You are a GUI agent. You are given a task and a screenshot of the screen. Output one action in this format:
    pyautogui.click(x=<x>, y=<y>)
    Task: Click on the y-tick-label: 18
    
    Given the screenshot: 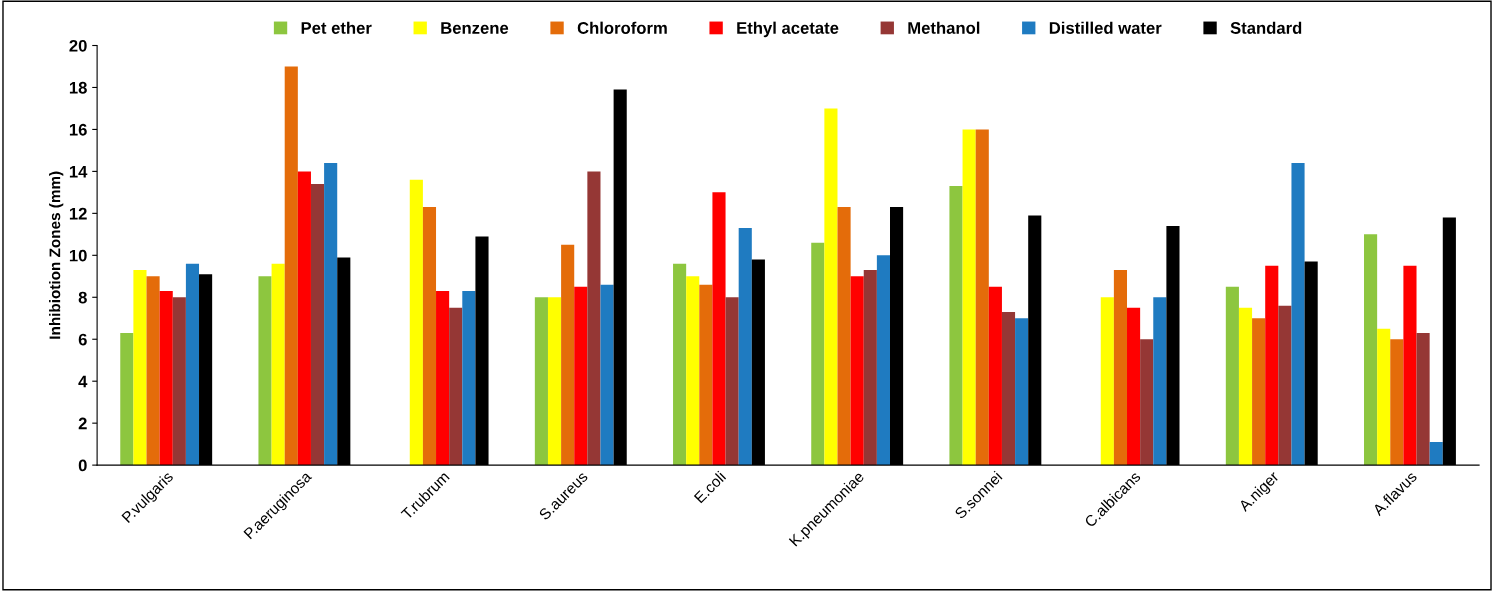 What is the action you would take?
    pyautogui.click(x=78, y=87)
    